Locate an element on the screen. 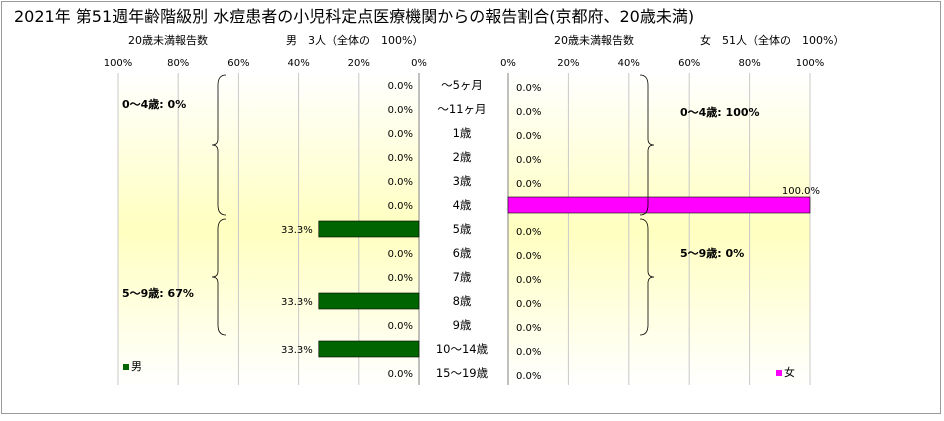 The image size is (944, 421). age-category-label: 15～19歳 is located at coordinates (462, 373).